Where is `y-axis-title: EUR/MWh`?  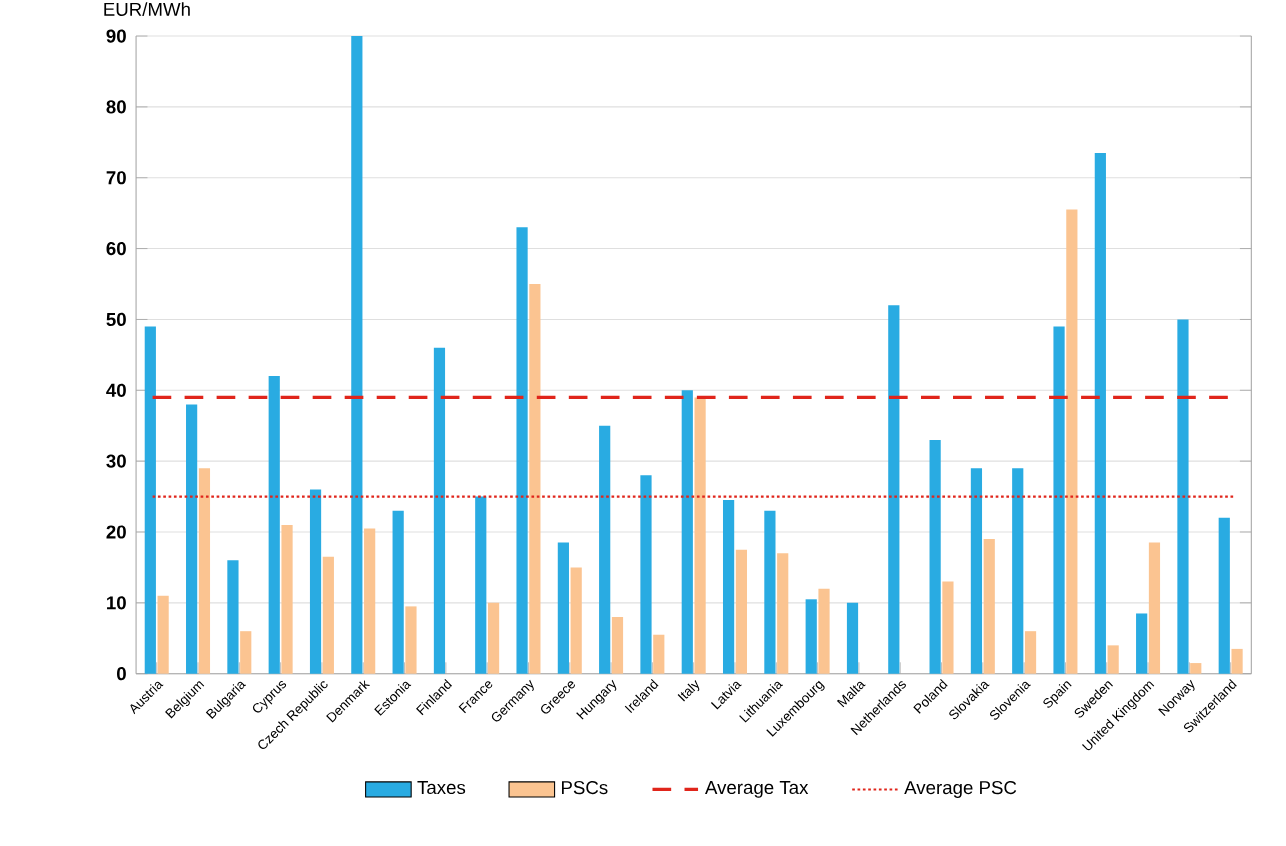
y-axis-title: EUR/MWh is located at coordinates (147, 9).